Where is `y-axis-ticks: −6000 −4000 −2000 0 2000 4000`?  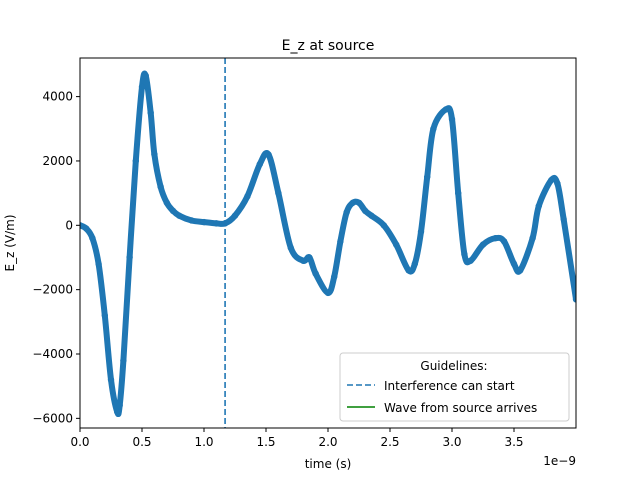
y-axis-ticks: −6000 −4000 −2000 0 2000 4000 is located at coordinates (56, 257).